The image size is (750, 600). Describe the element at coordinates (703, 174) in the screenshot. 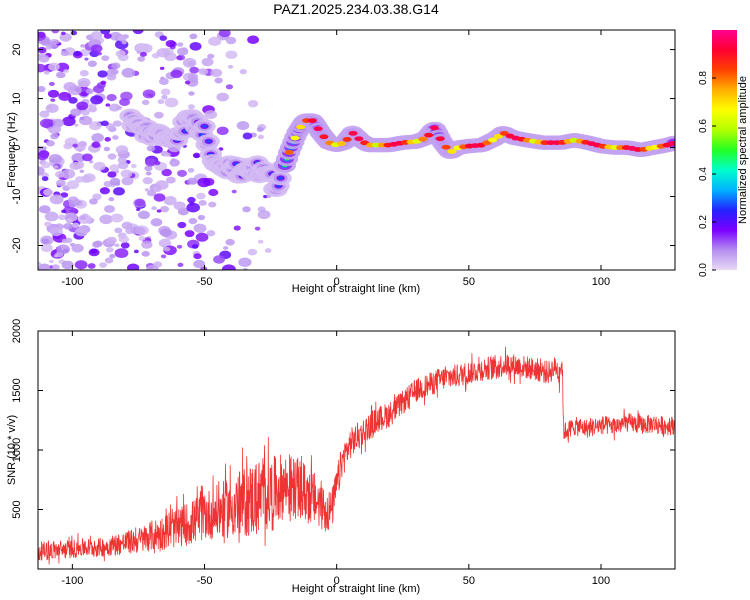

I see `colorbar-tick-label: 0.4` at that location.